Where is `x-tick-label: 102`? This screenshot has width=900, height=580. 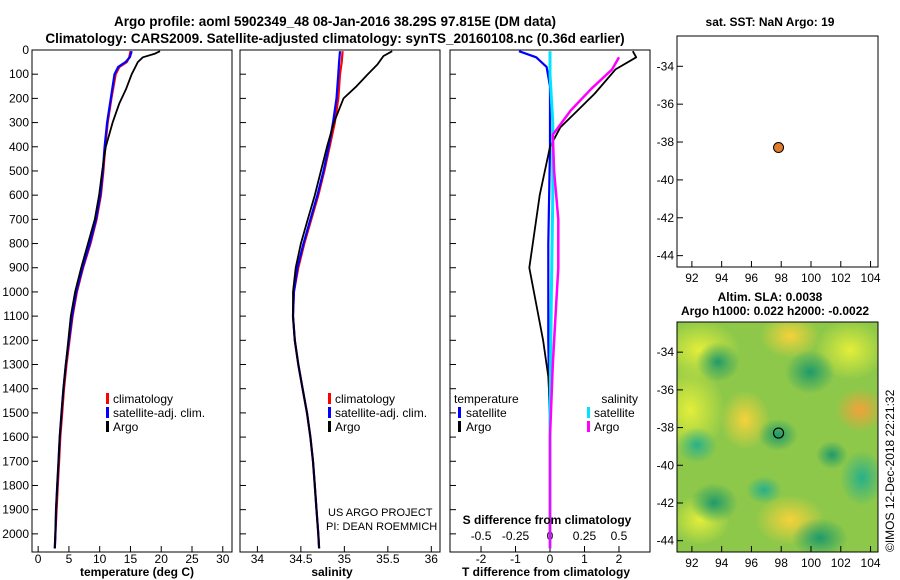 x-tick-label: 102 is located at coordinates (841, 563).